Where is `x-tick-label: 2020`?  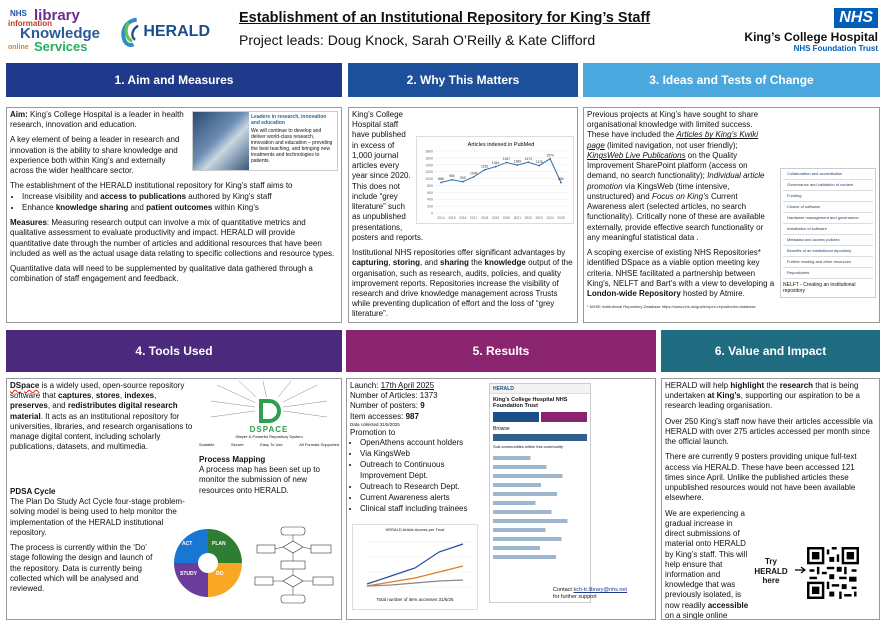 x-tick-label: 2020 is located at coordinates (507, 218).